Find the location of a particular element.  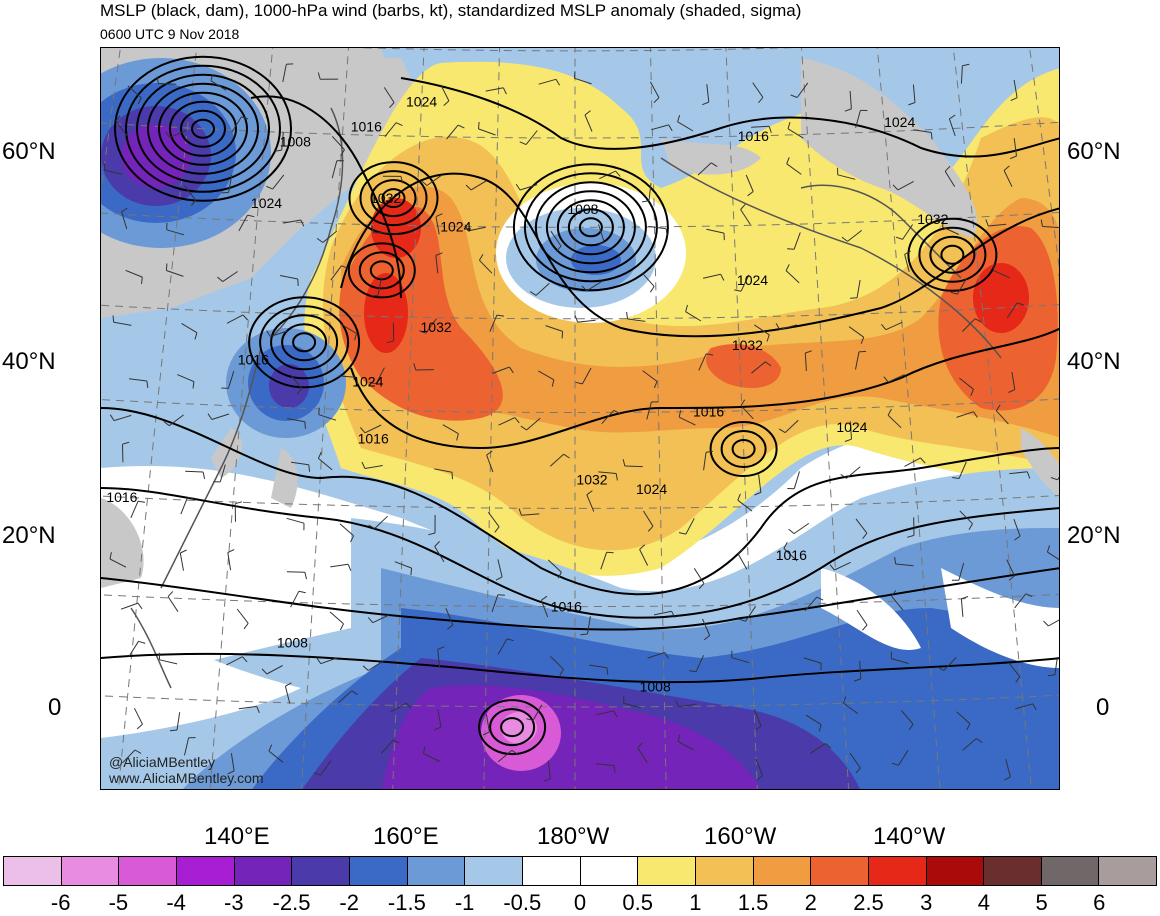

lat-label-right-40n: 40°N is located at coordinates (1094, 362).